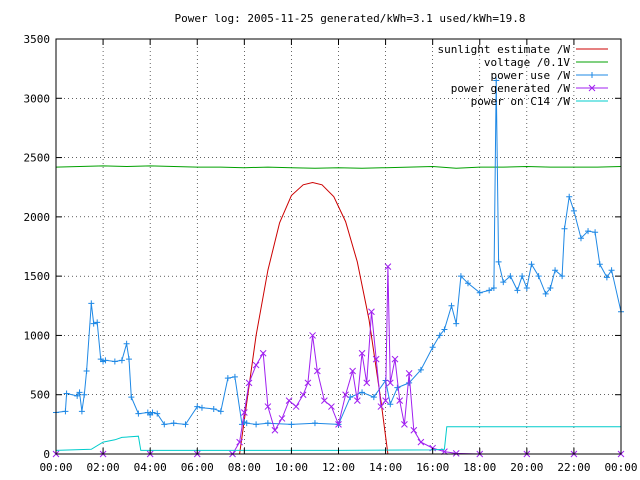  I want to click on x-tick-label: 22:00, so click(573, 467).